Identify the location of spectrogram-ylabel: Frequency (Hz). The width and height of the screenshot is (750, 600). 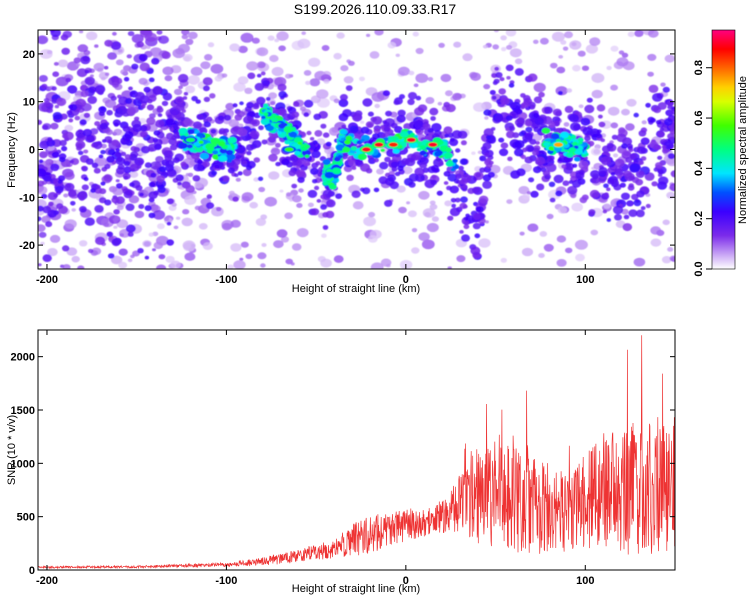
(12, 150).